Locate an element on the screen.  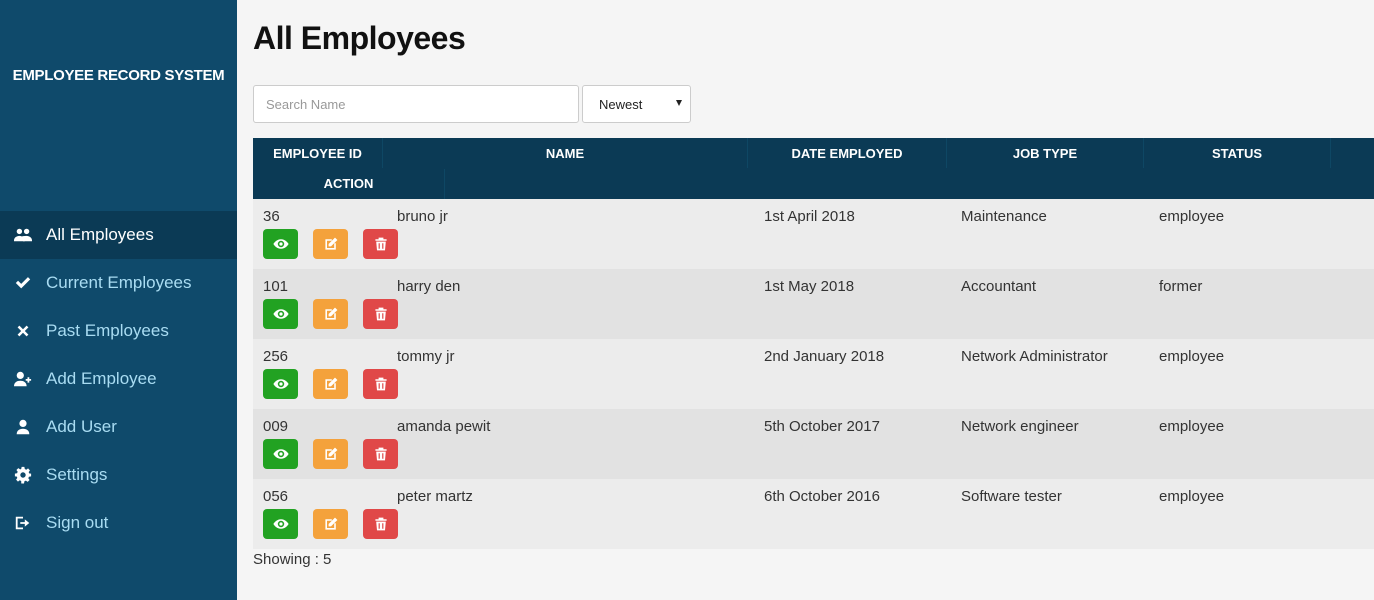
search-input is located at coordinates (416, 104).